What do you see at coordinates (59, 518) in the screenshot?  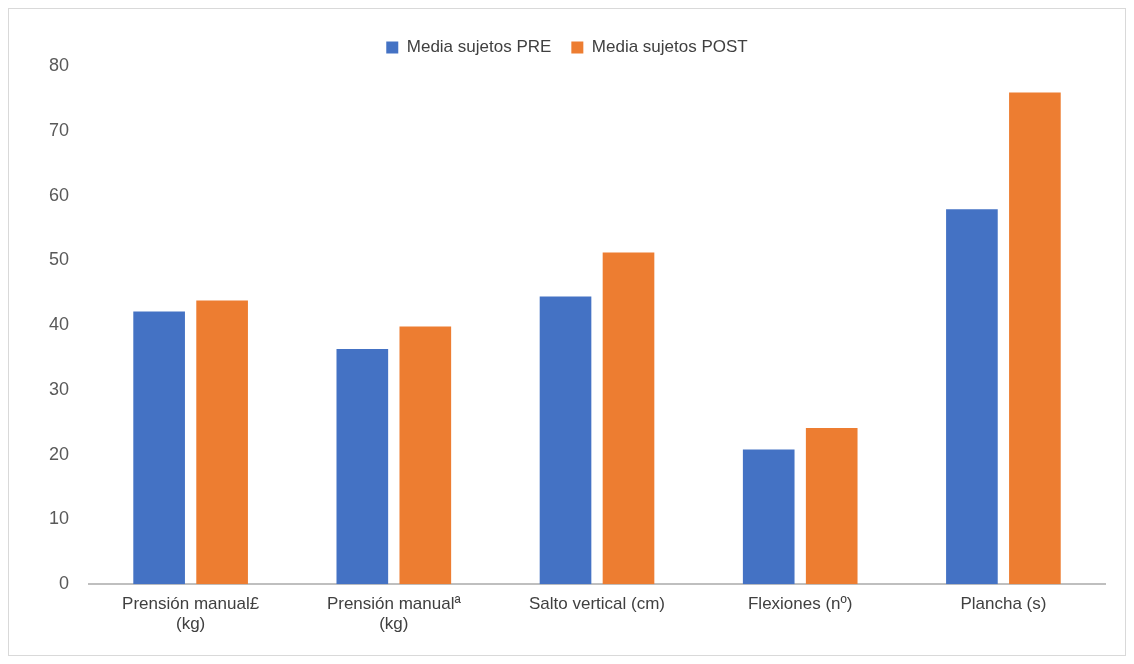 I see `y-tick-label: 10` at bounding box center [59, 518].